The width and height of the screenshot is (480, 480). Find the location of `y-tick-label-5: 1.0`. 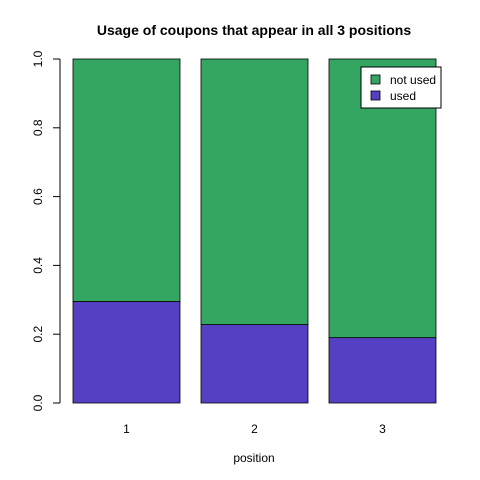

y-tick-label-5: 1.0 is located at coordinates (38, 58).